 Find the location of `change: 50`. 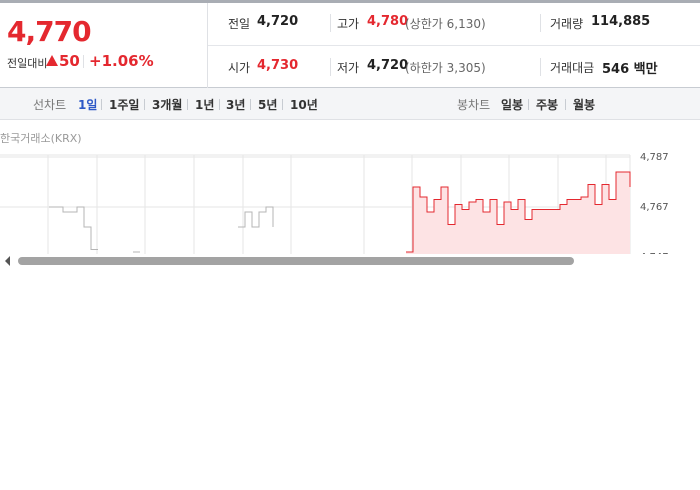

change: 50 is located at coordinates (69, 61).